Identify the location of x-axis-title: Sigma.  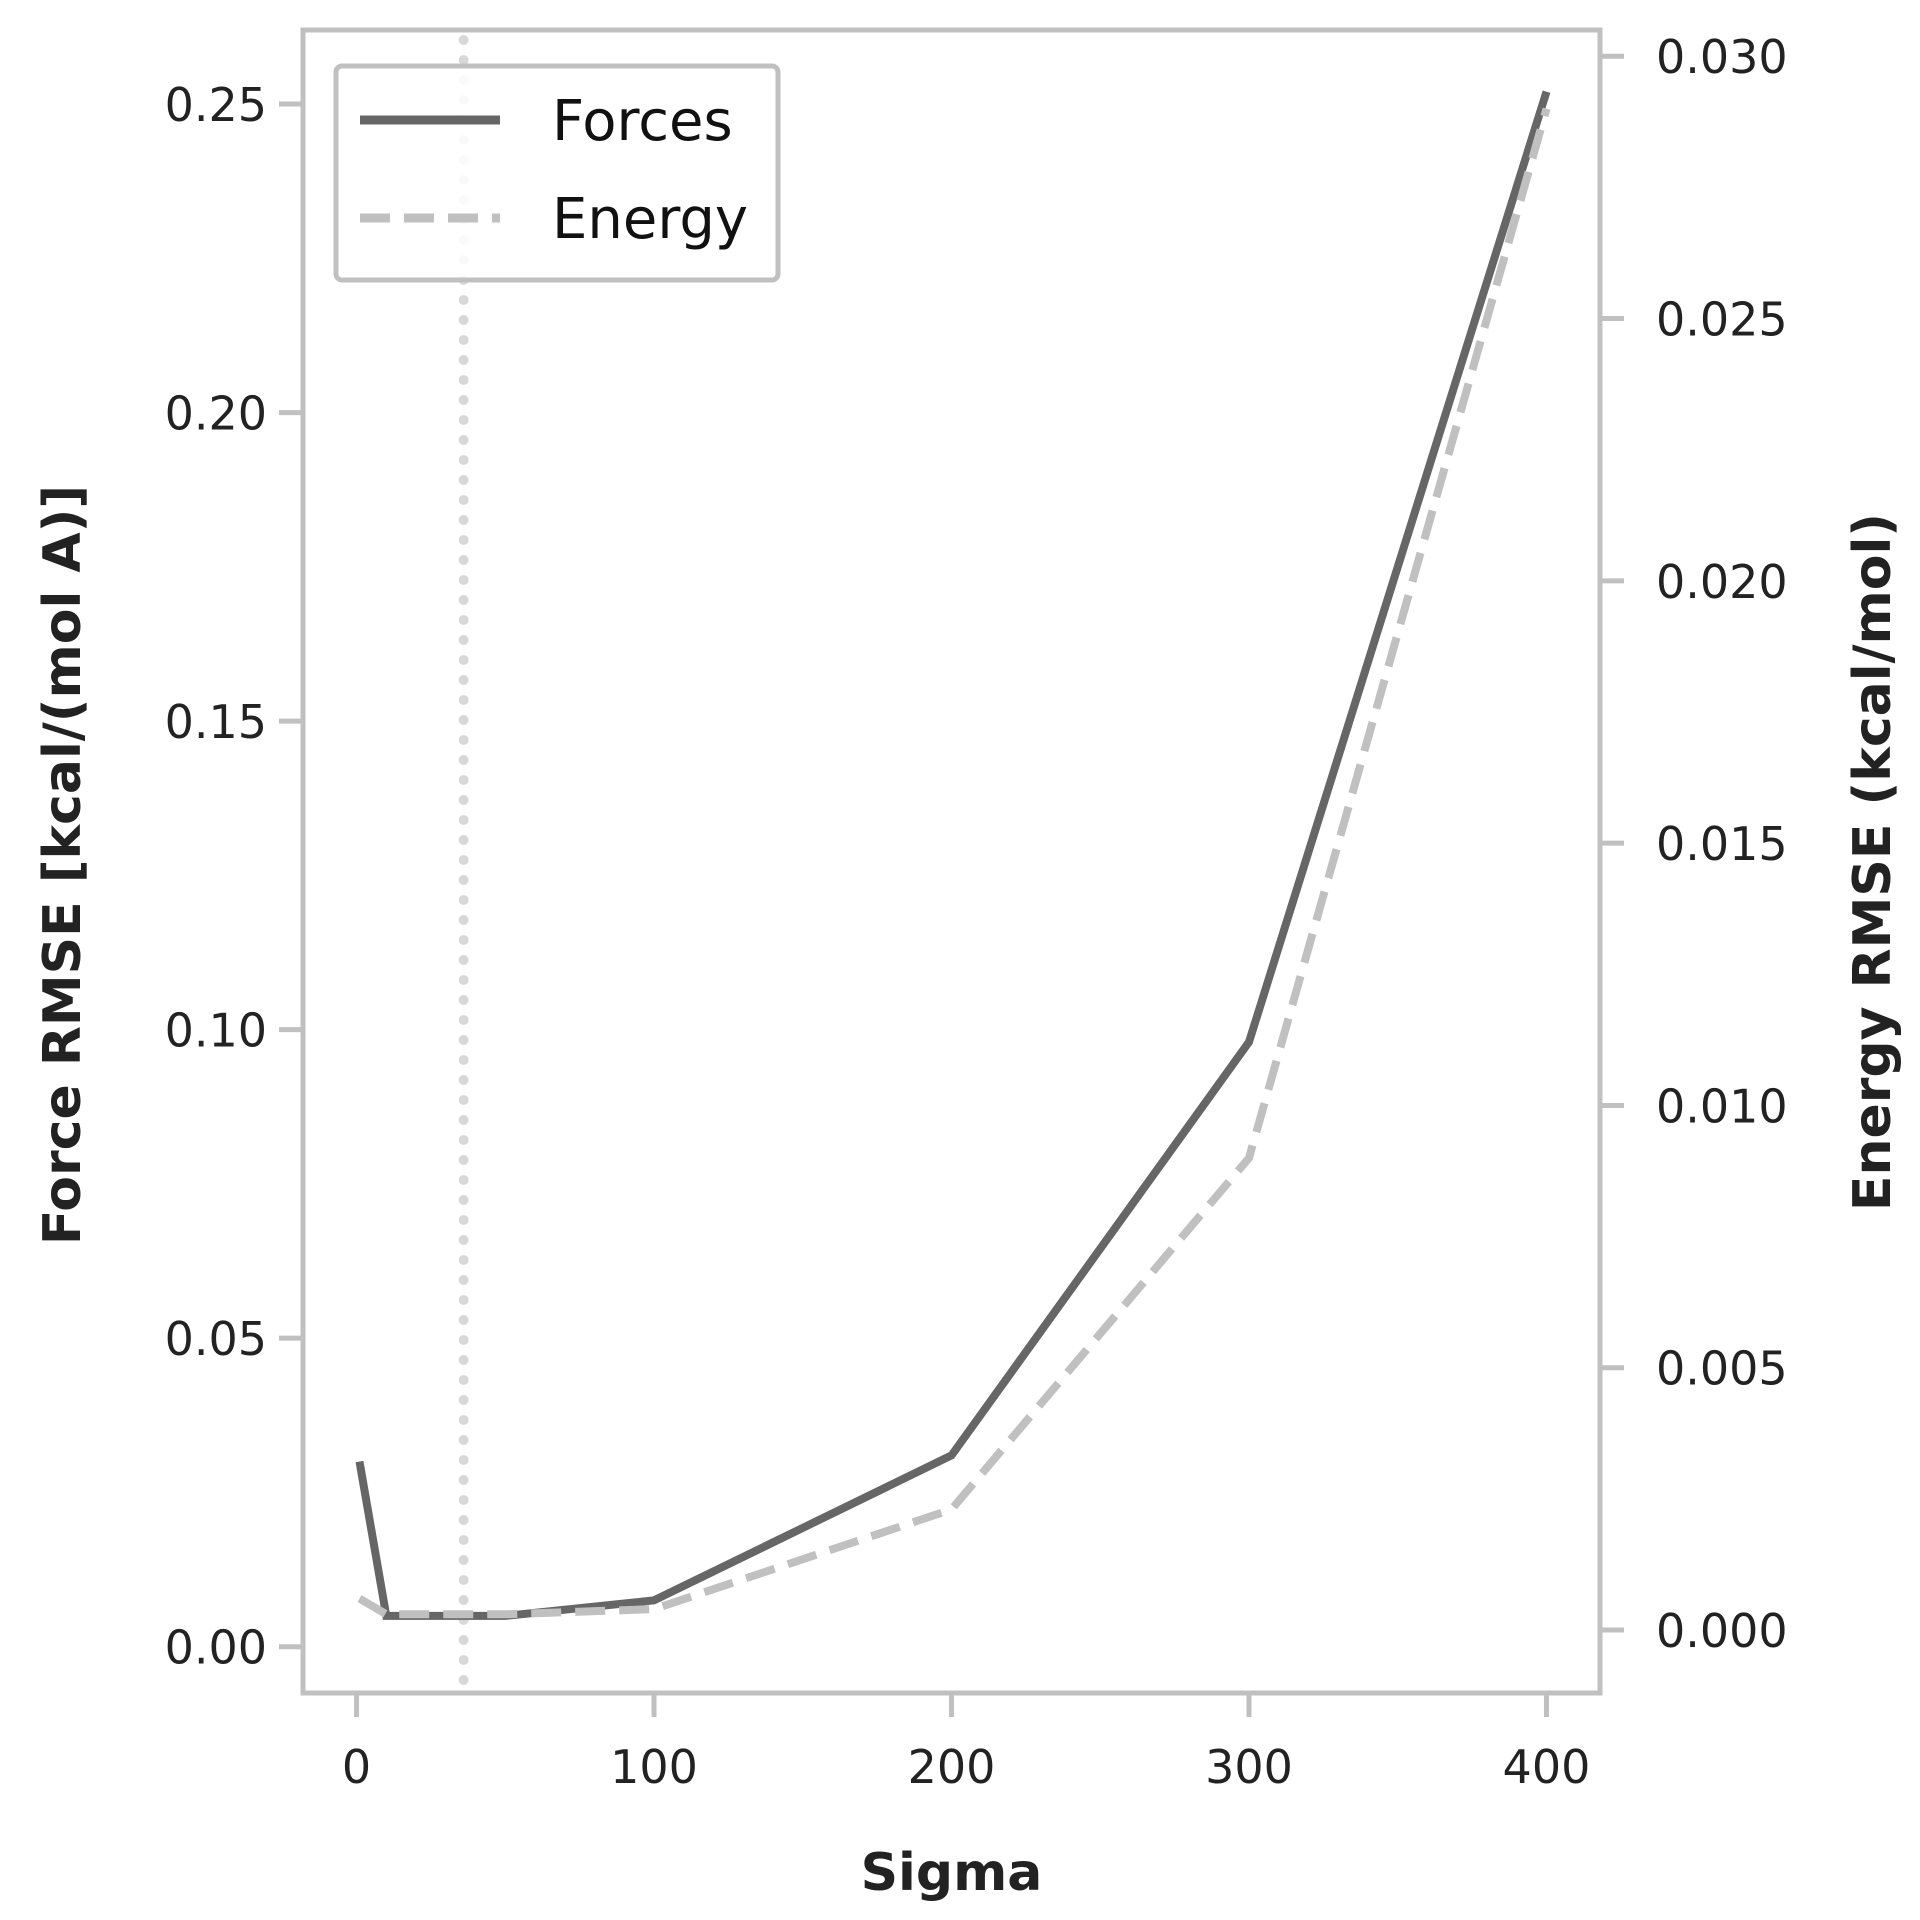
(952, 1873).